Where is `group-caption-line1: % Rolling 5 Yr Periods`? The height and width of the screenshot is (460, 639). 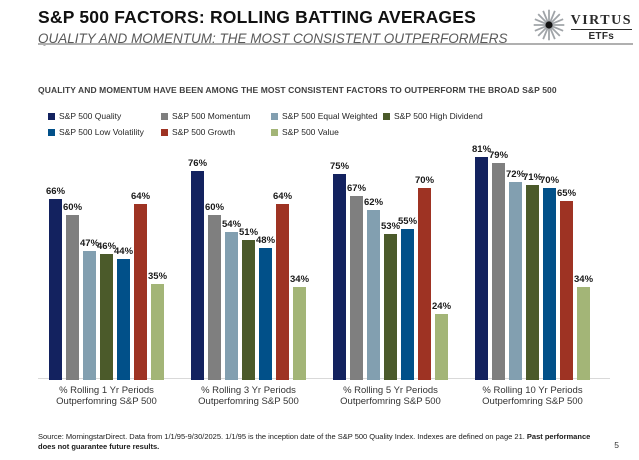
group-caption-line1: % Rolling 5 Yr Periods is located at coordinates (390, 390).